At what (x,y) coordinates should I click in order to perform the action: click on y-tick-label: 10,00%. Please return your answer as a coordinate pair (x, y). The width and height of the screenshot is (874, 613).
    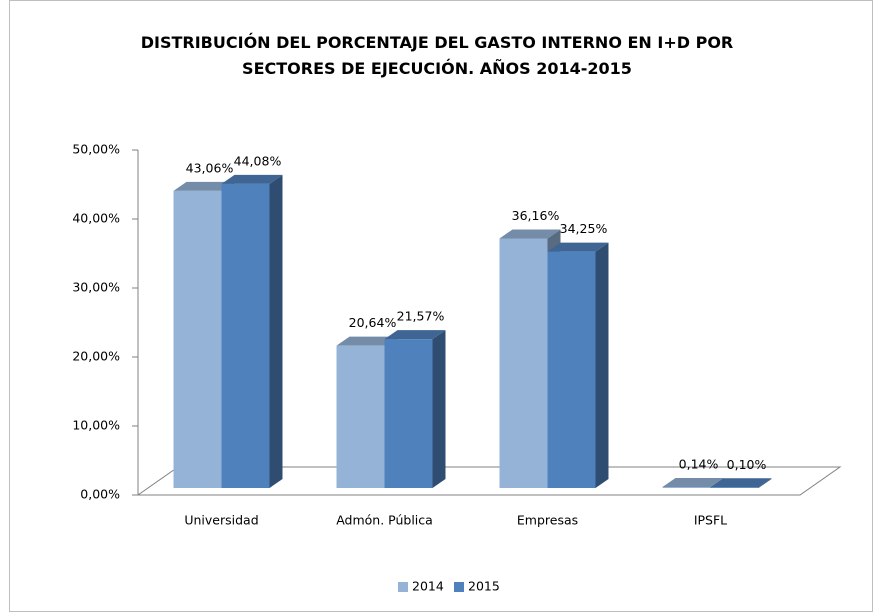
    Looking at the image, I should click on (96, 425).